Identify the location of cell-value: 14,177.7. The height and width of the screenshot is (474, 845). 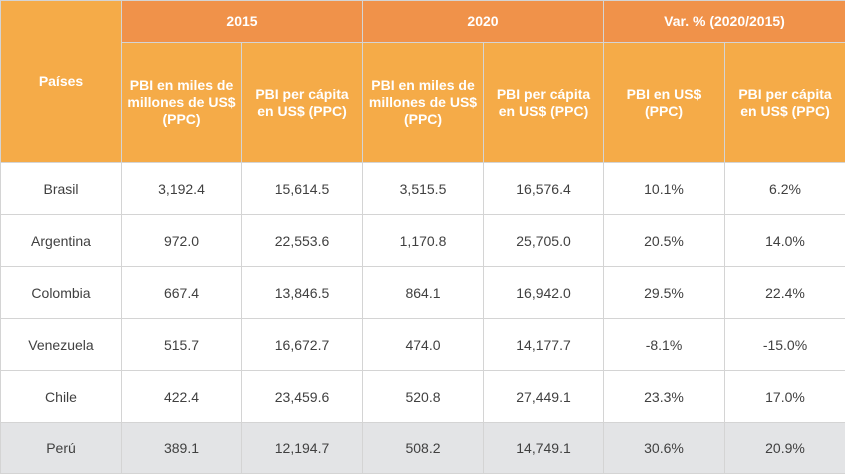
(543, 344).